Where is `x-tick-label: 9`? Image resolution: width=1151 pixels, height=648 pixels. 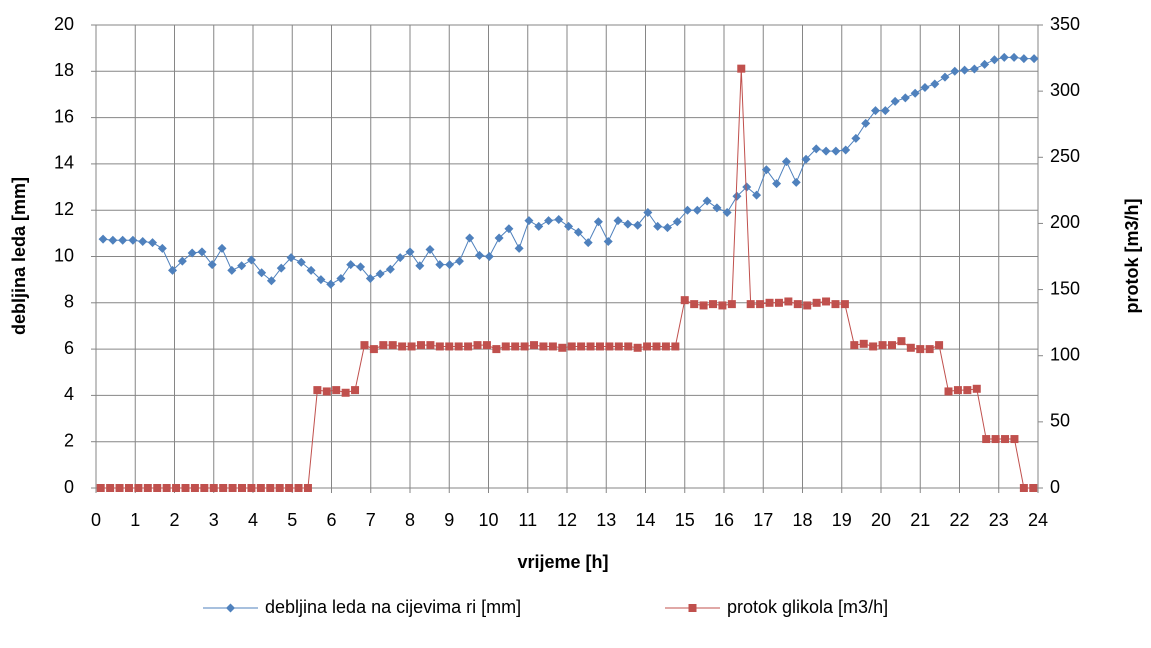
x-tick-label: 9 is located at coordinates (449, 520).